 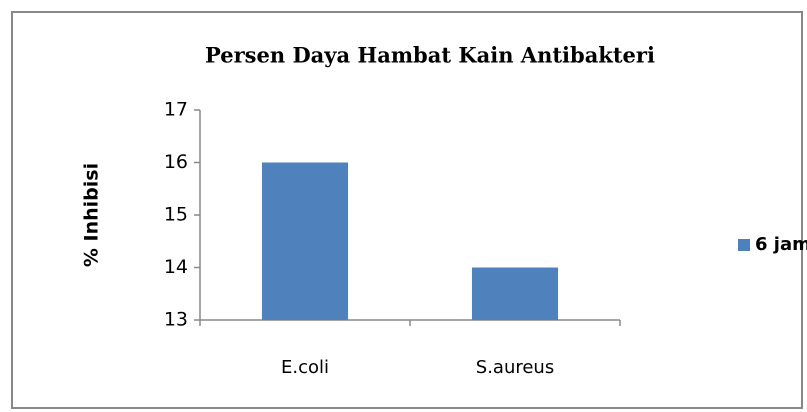 What do you see at coordinates (305, 367) in the screenshot?
I see `x-tick-label: E.coli` at bounding box center [305, 367].